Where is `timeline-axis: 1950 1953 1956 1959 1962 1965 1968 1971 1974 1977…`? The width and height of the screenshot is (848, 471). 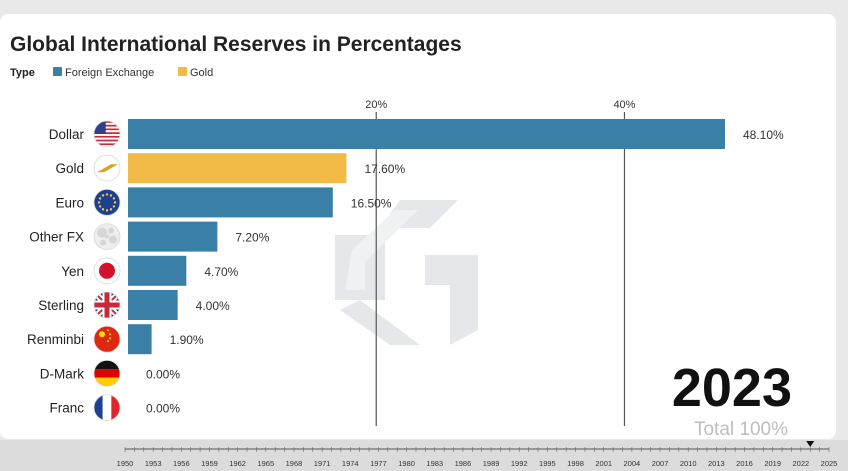
timeline-axis: 1950 1953 1956 1959 1962 1965 1968 1971 1974 1977… is located at coordinates (477, 454).